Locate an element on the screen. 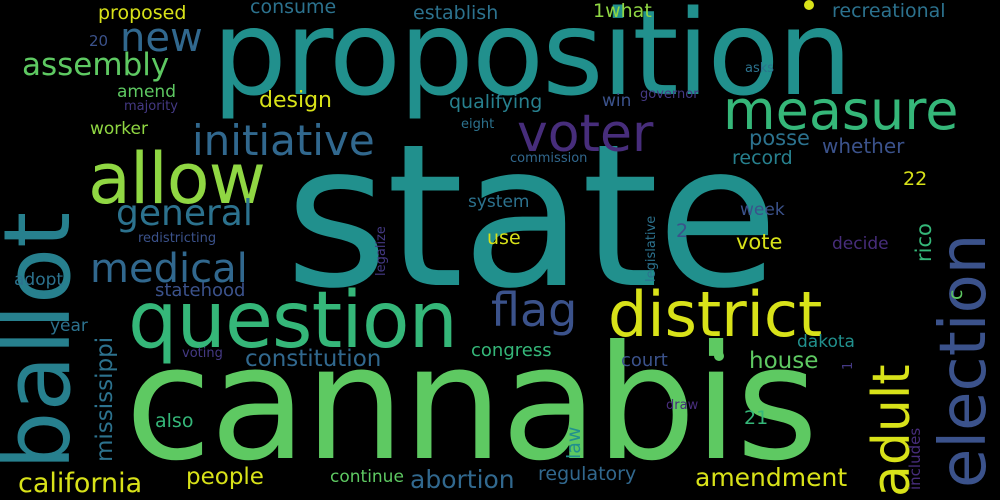 This screenshot has width=1000, height=500. word-win: win is located at coordinates (617, 101).